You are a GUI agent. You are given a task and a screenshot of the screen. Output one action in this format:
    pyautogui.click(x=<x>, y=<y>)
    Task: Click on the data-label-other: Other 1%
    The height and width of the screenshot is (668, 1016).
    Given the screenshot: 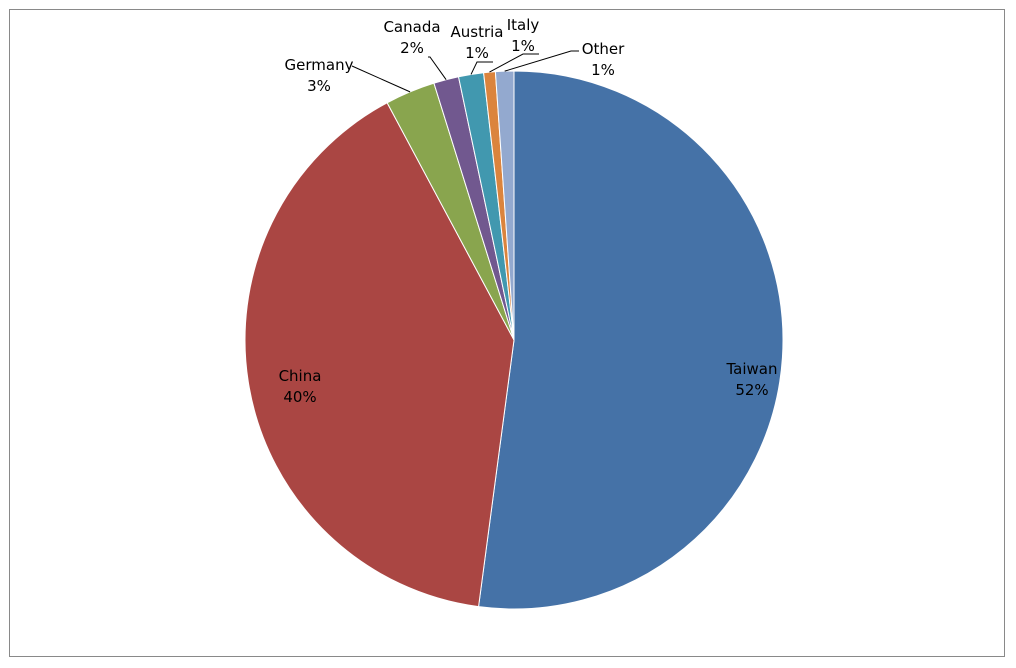 What is the action you would take?
    pyautogui.click(x=603, y=59)
    